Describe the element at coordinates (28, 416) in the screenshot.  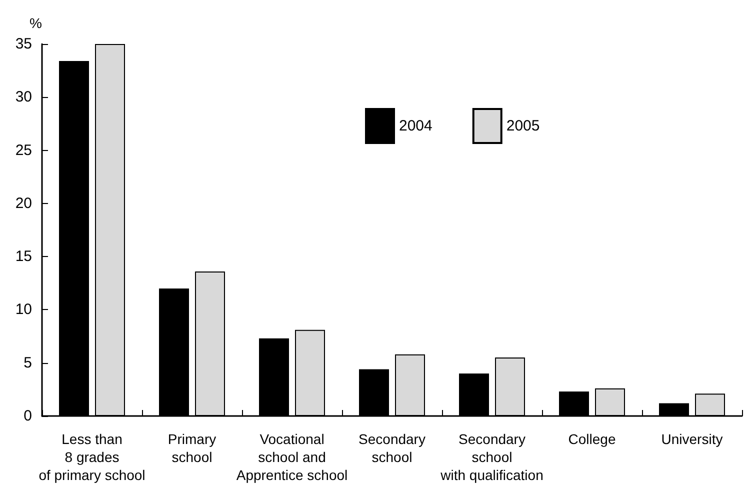
I see `y-tick-label: 0` at that location.